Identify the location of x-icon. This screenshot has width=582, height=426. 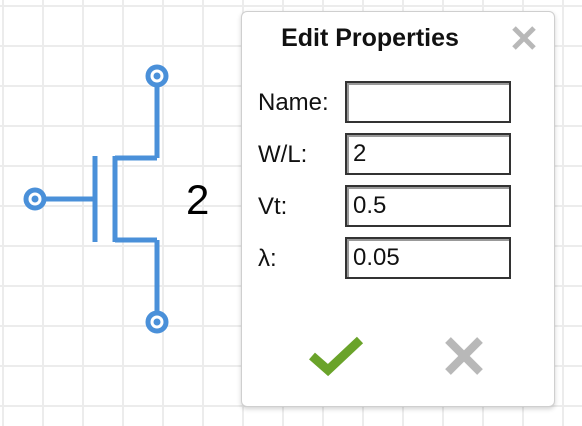
(464, 356).